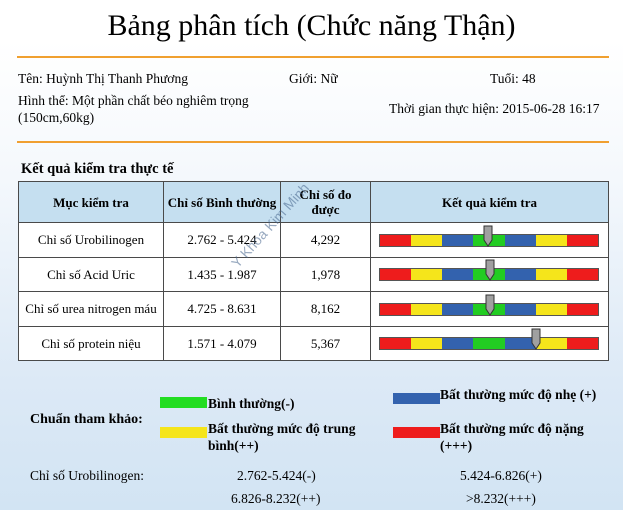 Image resolution: width=623 pixels, height=510 pixels. I want to click on title-divider, so click(313, 57).